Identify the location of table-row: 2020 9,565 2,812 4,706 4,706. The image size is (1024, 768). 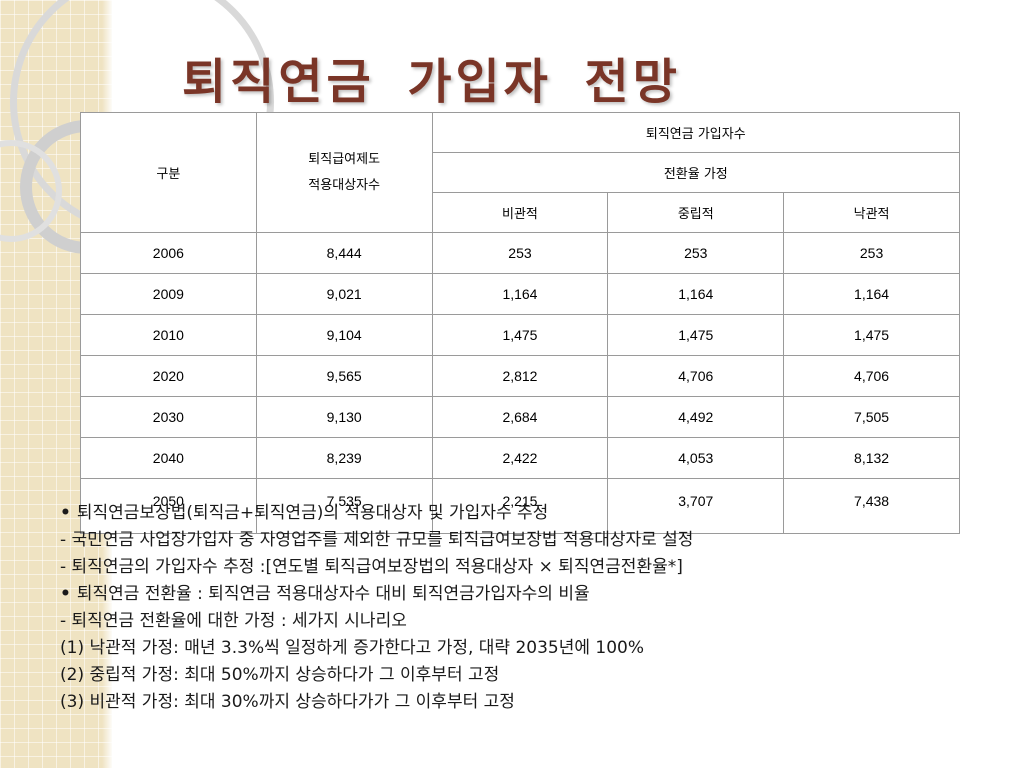
(520, 376).